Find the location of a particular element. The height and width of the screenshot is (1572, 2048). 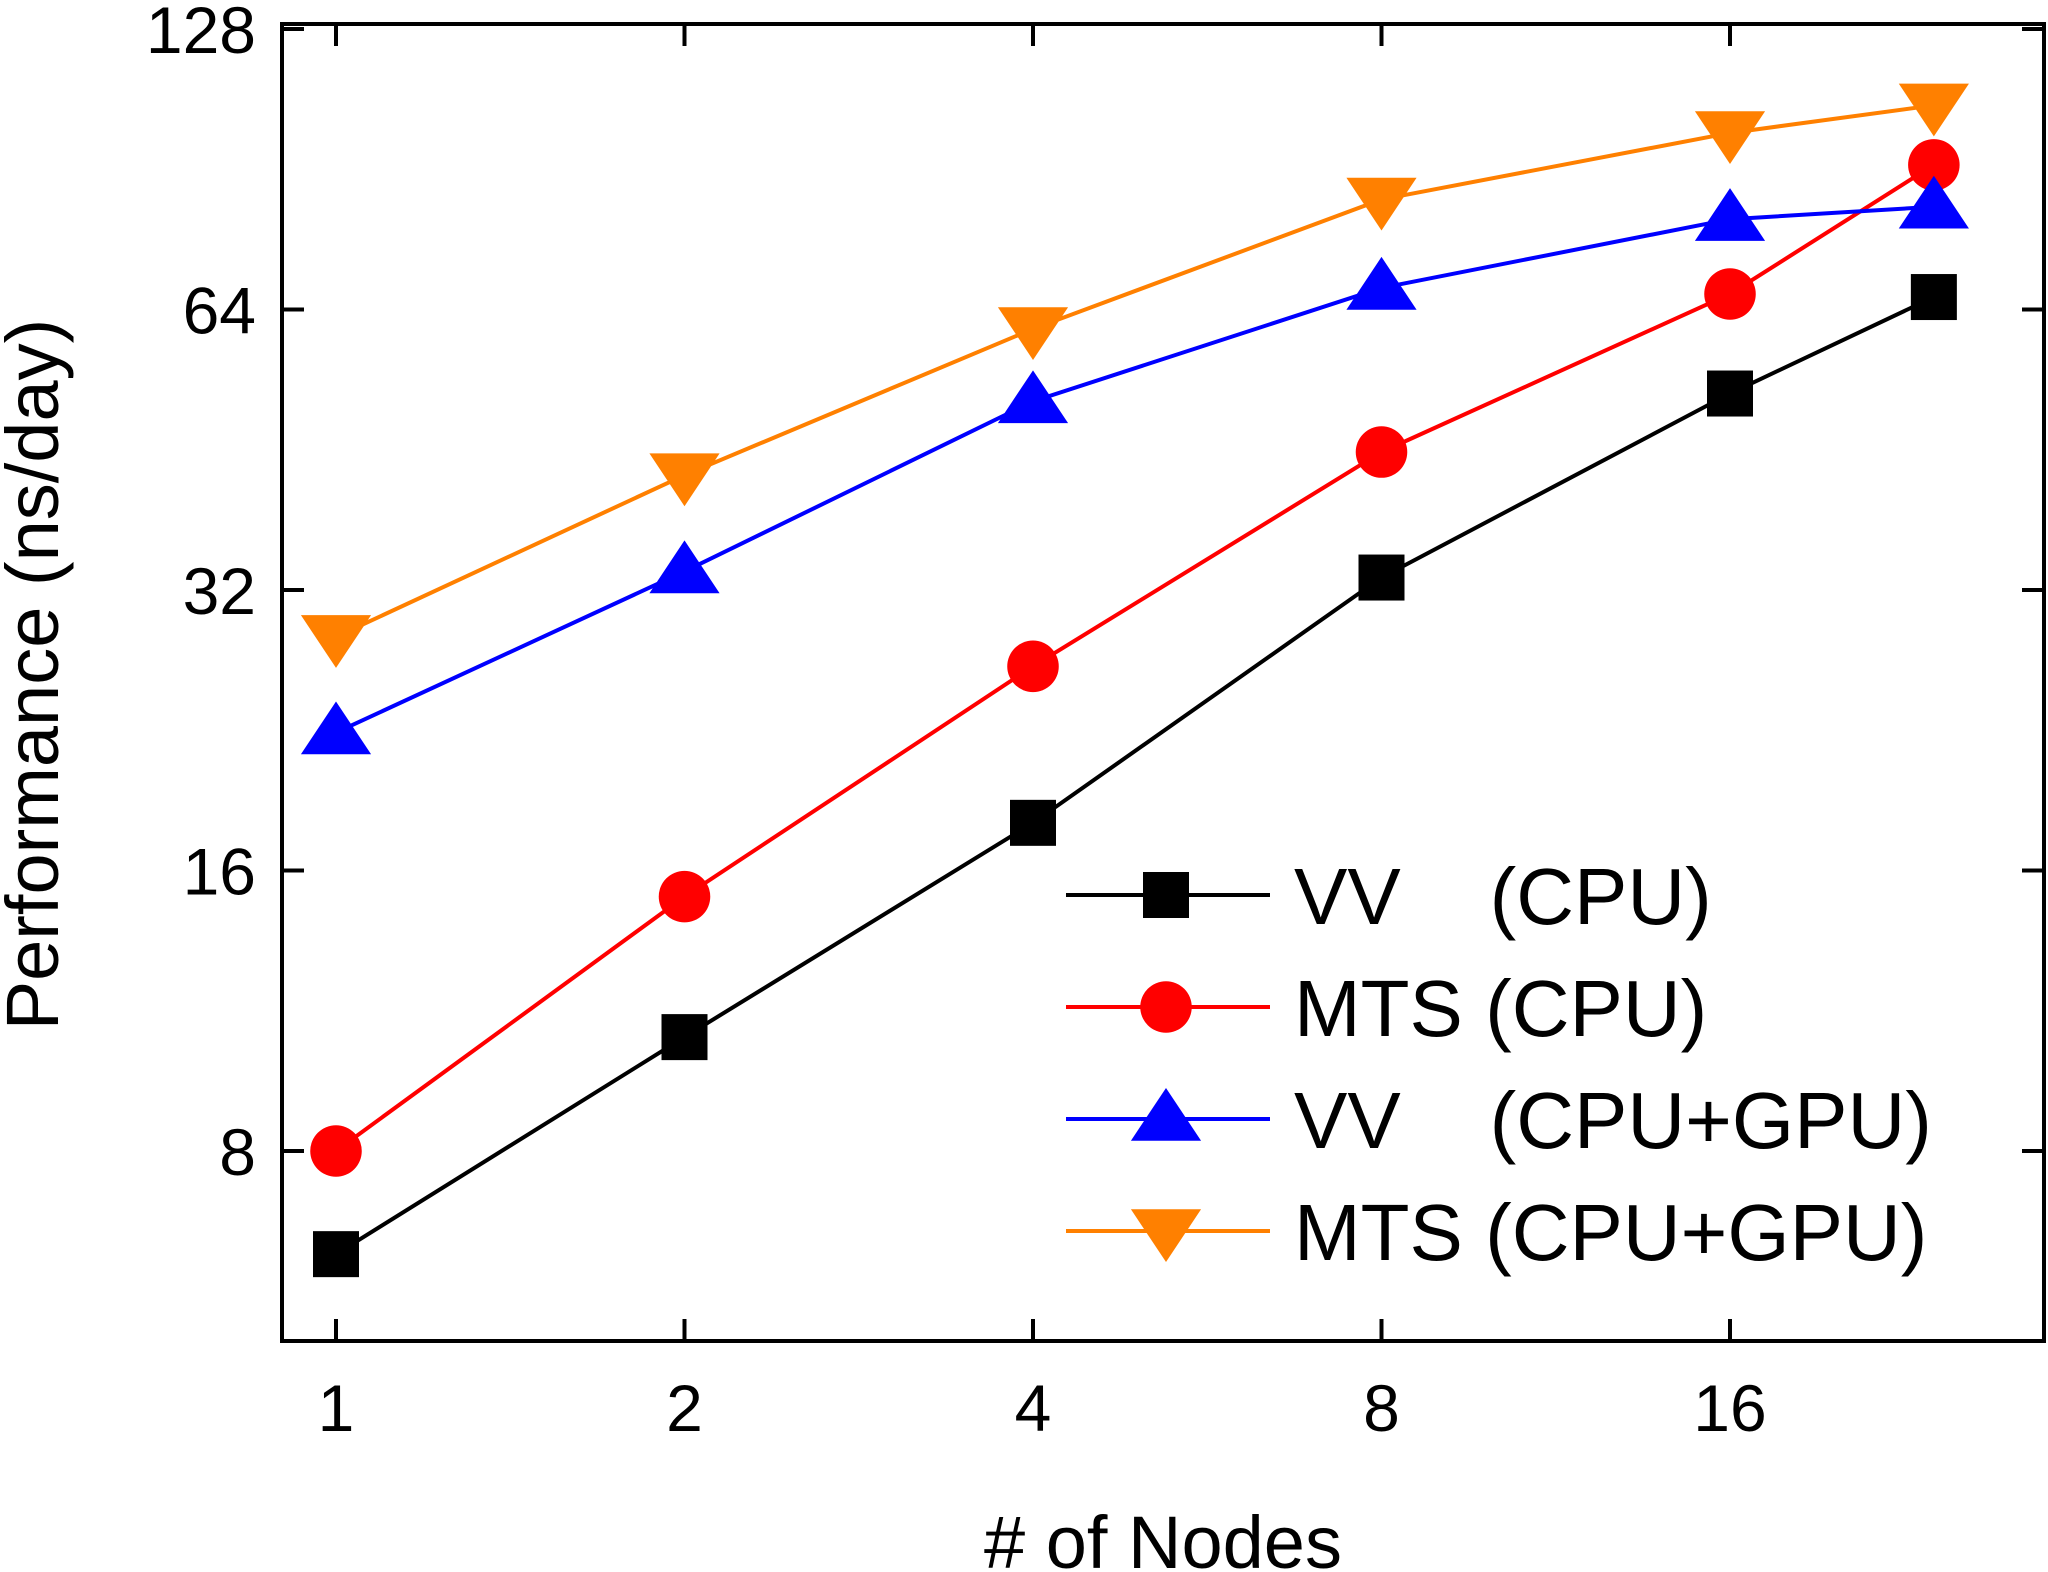

legend-entry: MTS (CPU+GPU) is located at coordinates (1496, 1232).